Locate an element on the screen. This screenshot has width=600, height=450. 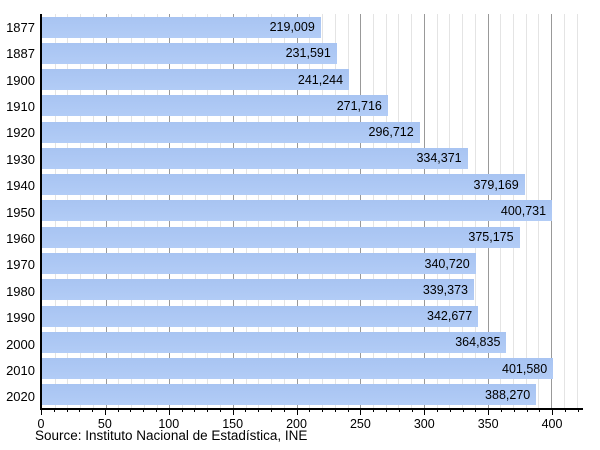
bar-row: 364,835 is located at coordinates (312, 342).